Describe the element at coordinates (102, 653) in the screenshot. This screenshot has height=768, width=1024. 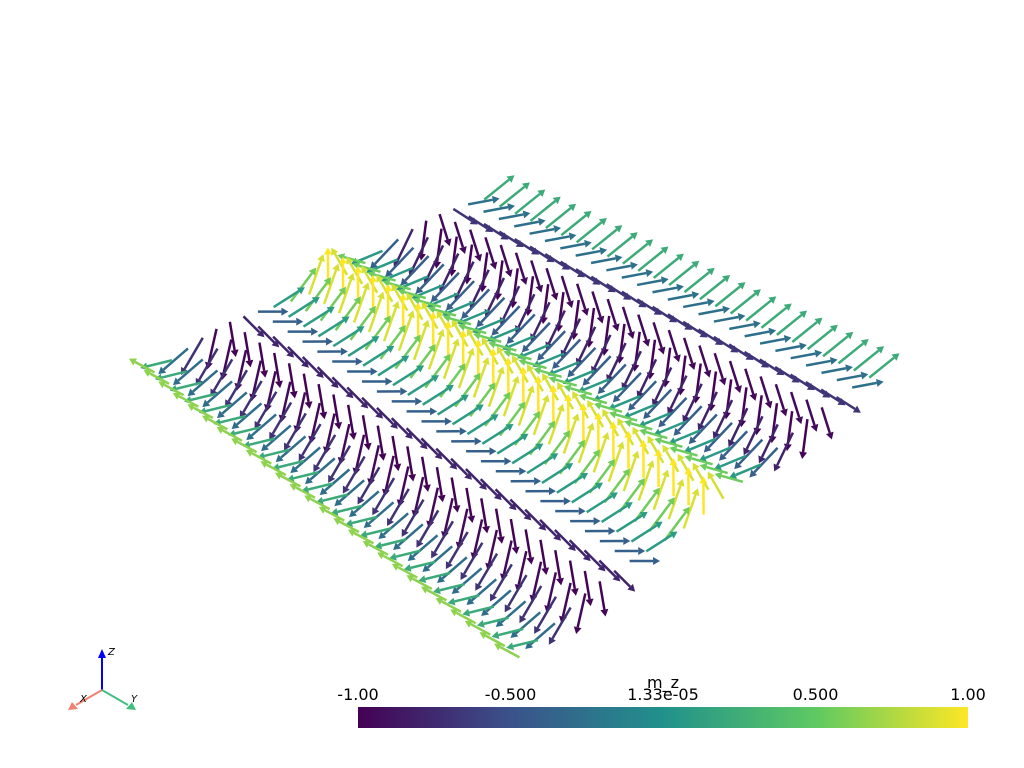
I see `z-arrow` at that location.